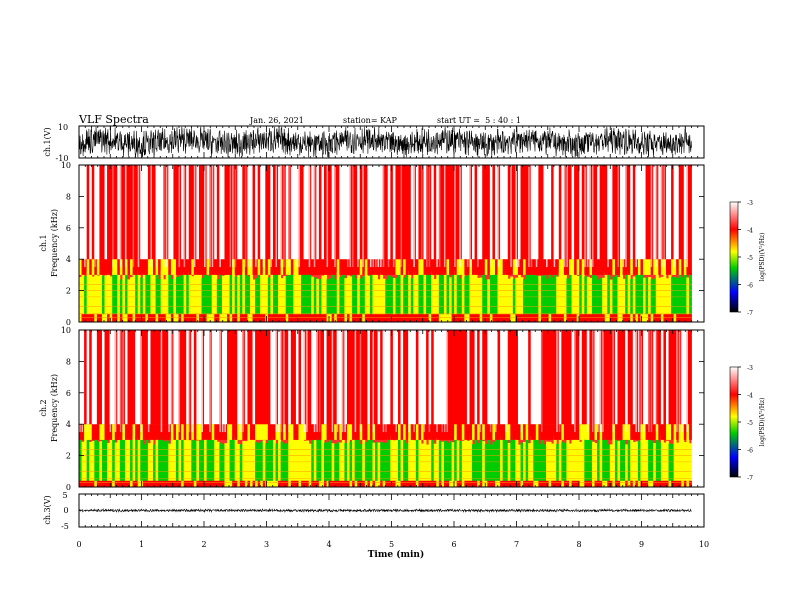 This screenshot has width=792, height=612. What do you see at coordinates (385, 142) in the screenshot?
I see `ch1-waveform-trace` at bounding box center [385, 142].